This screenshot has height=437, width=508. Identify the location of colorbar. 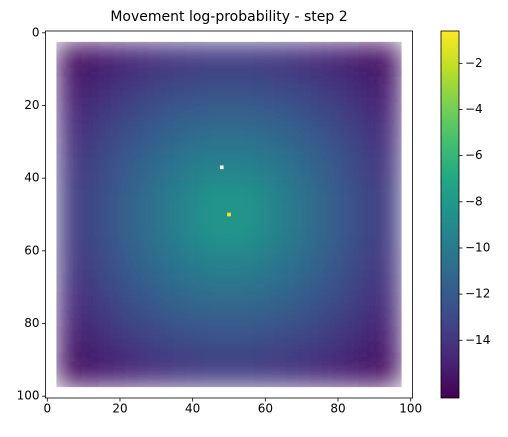
(450, 214).